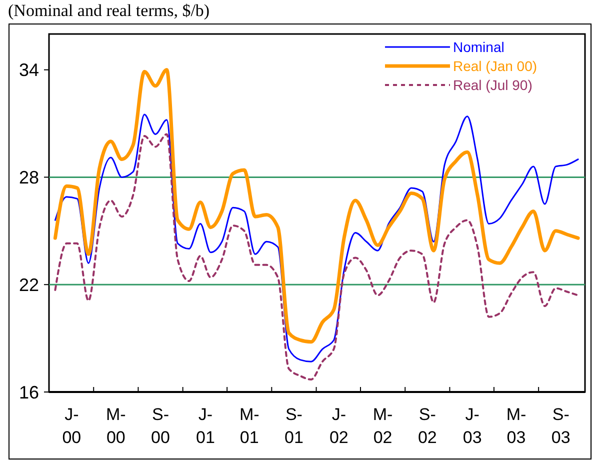 This screenshot has width=592, height=460. What do you see at coordinates (109, 10) in the screenshot?
I see `chart-title: (Nominal and real terms, $/b)` at bounding box center [109, 10].